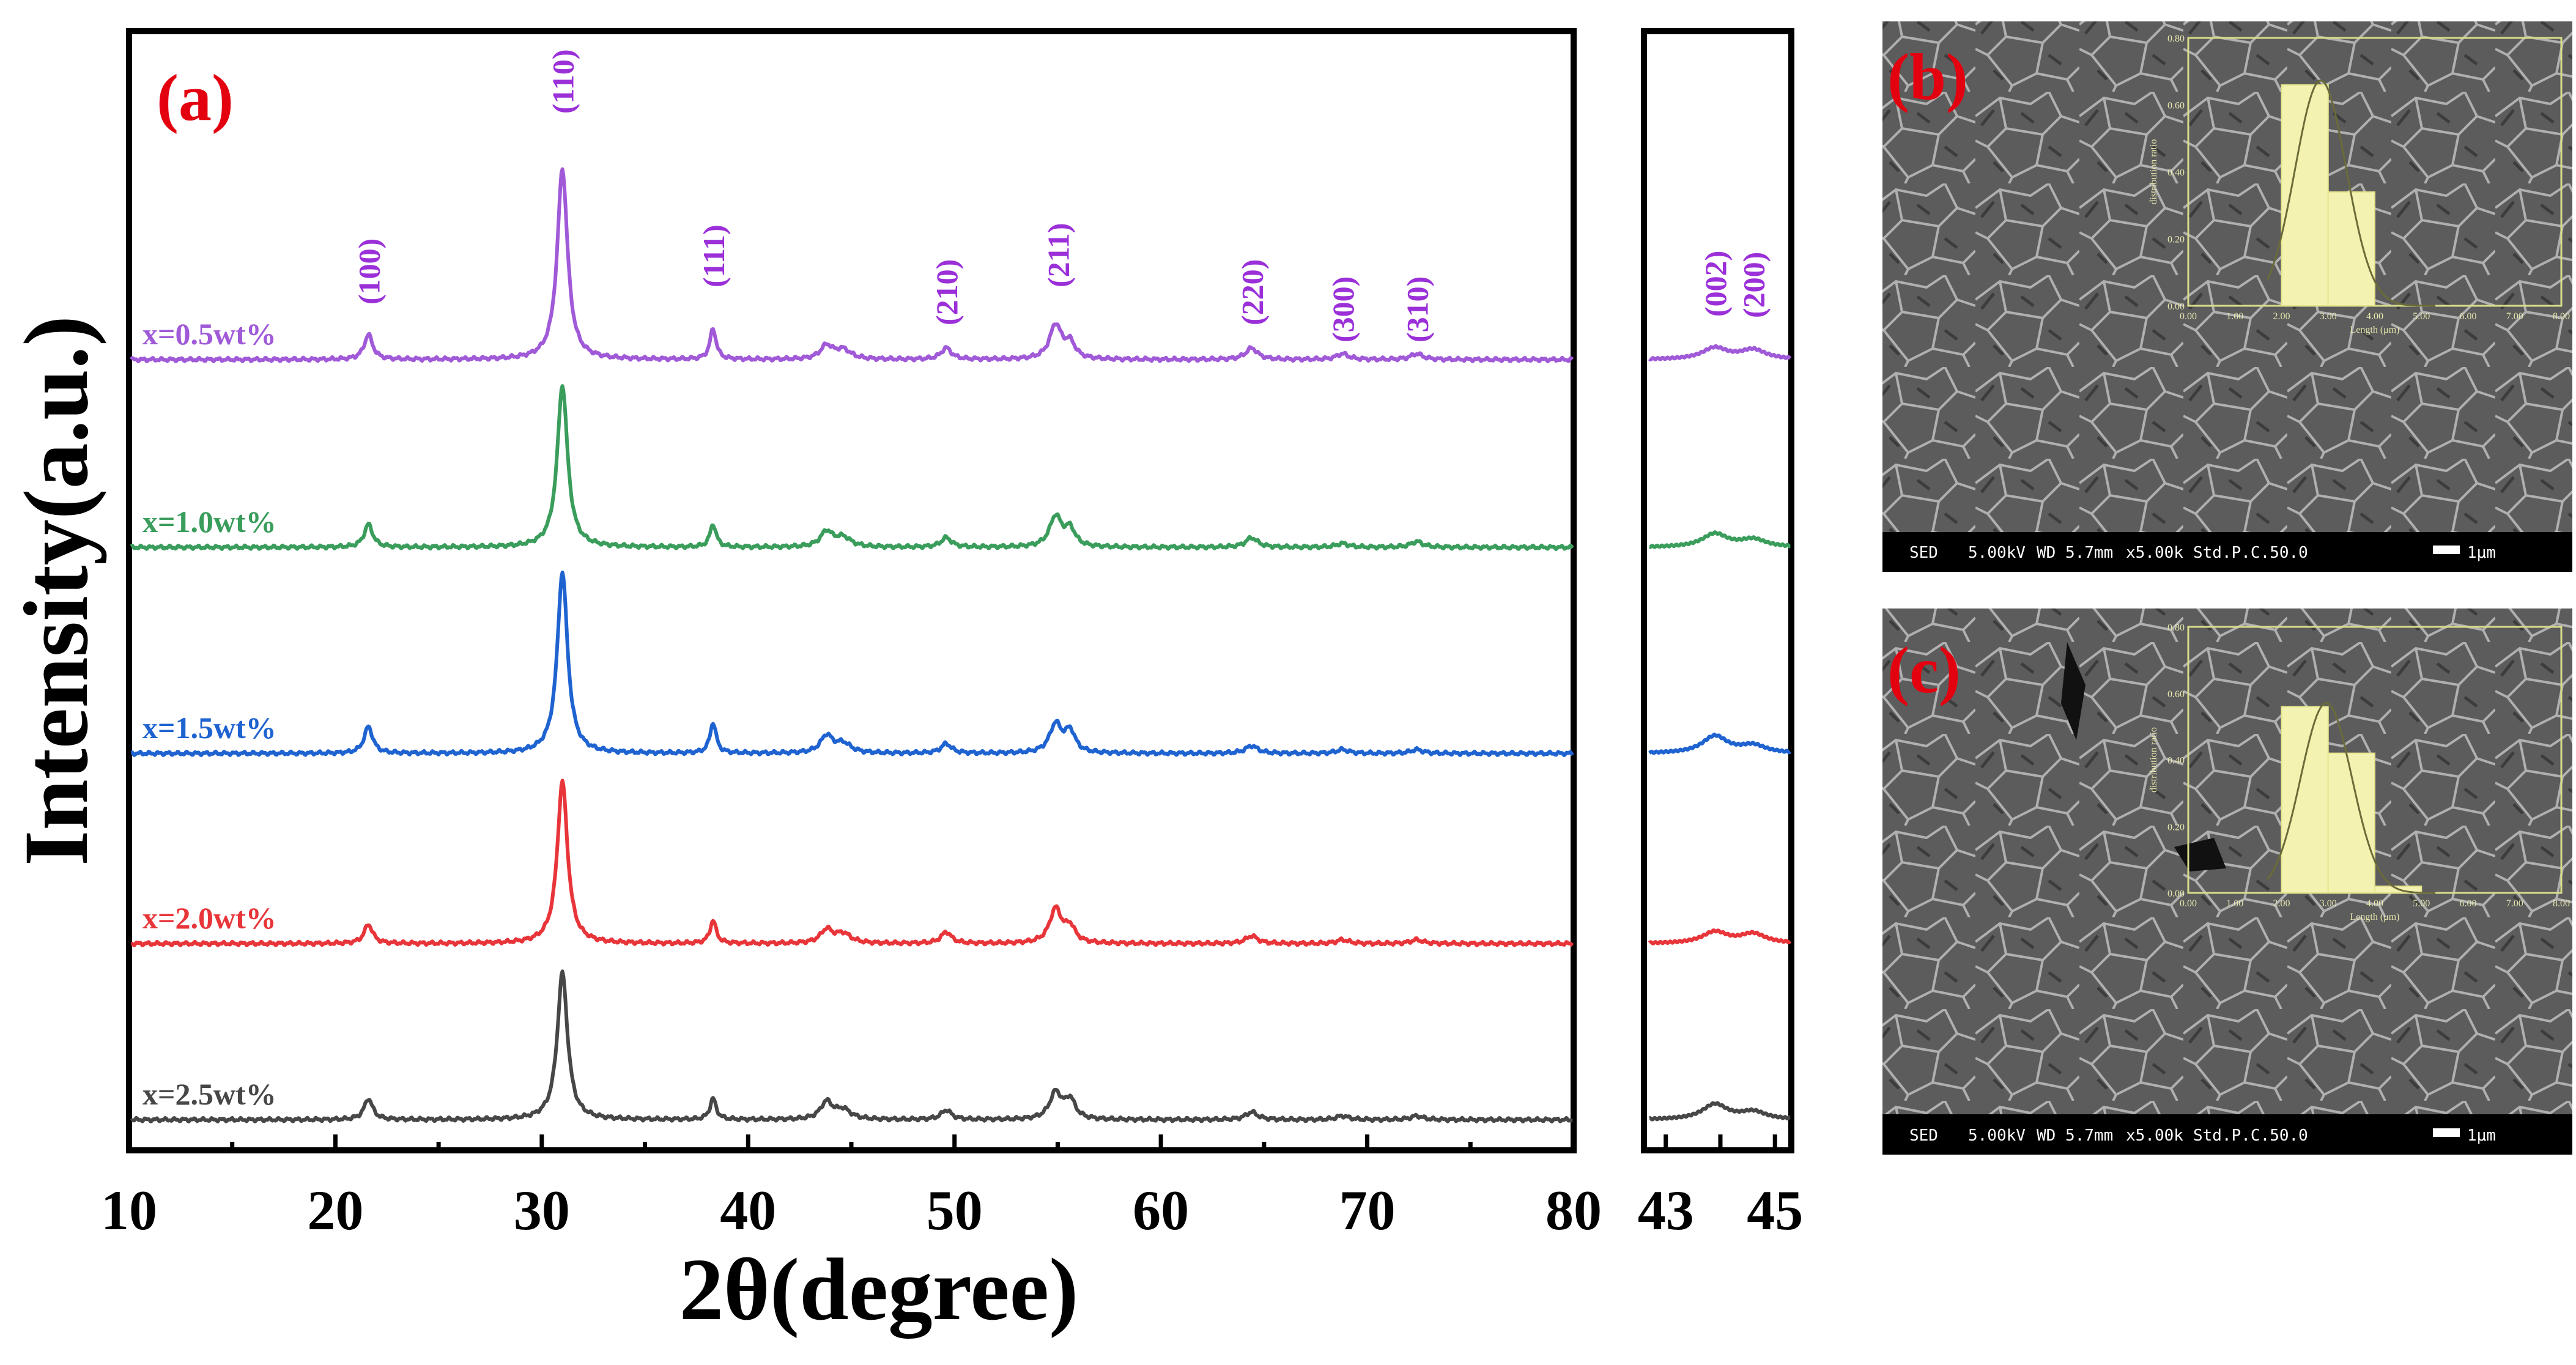 Image resolution: width=2576 pixels, height=1365 pixels. Describe the element at coordinates (369, 272) in the screenshot. I see `peak-label: (100)` at that location.